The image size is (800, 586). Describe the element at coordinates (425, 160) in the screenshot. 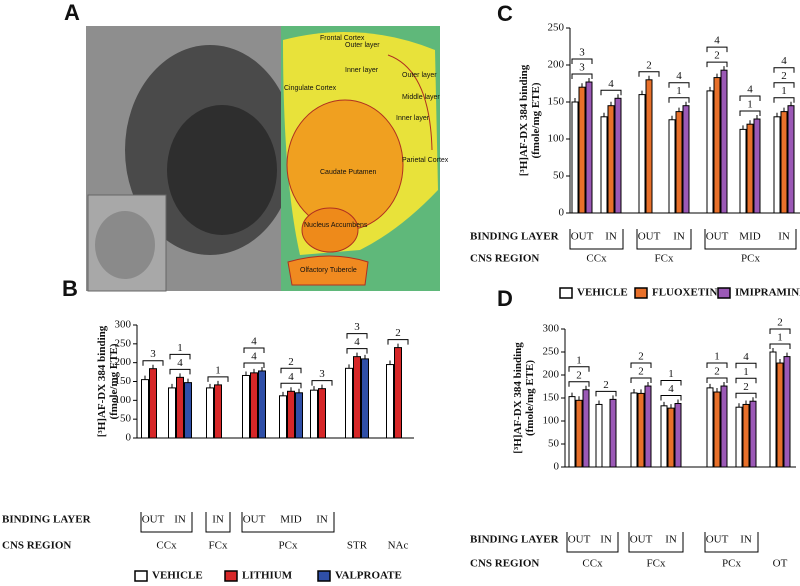

I see `region-label: Parietal Cortex` at that location.